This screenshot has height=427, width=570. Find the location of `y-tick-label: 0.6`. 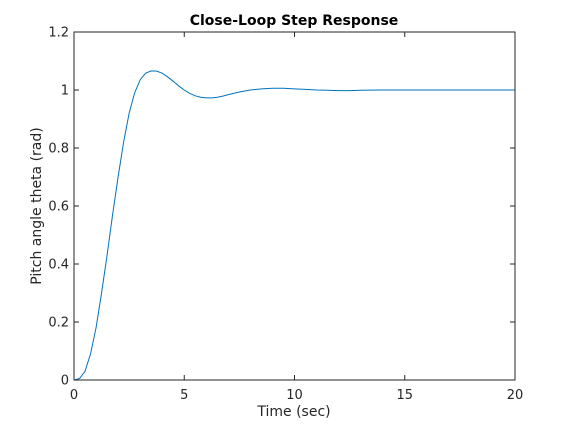

y-tick-label: 0.6 is located at coordinates (58, 207).